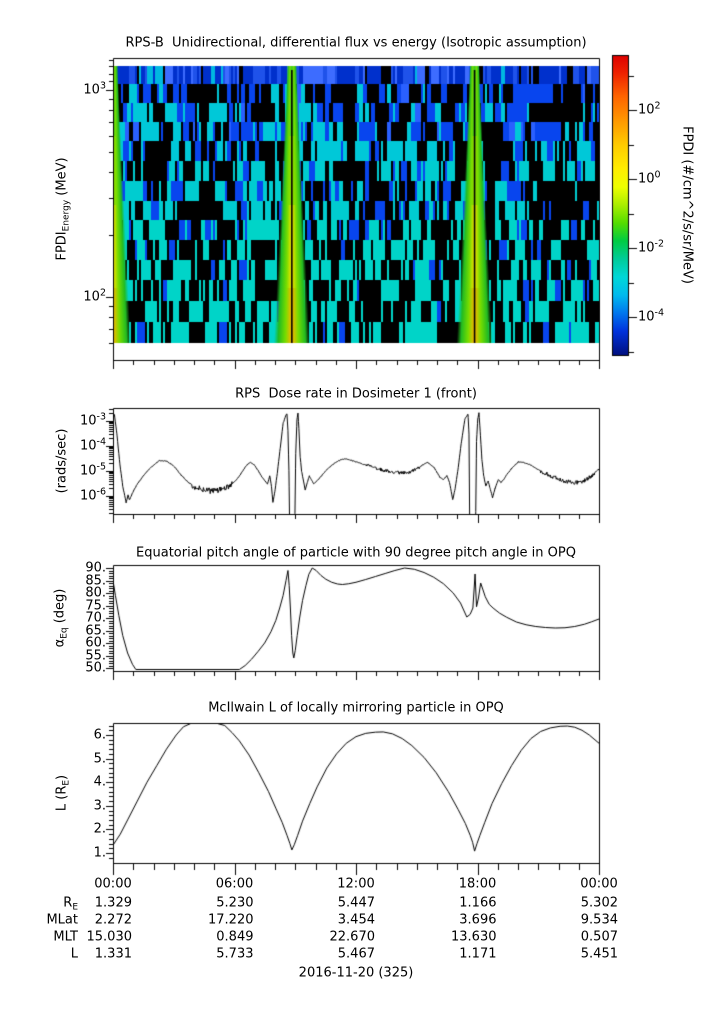 This screenshot has height=1019, width=725. I want to click on ephemeris-value-r3c0: 1.331, so click(113, 954).